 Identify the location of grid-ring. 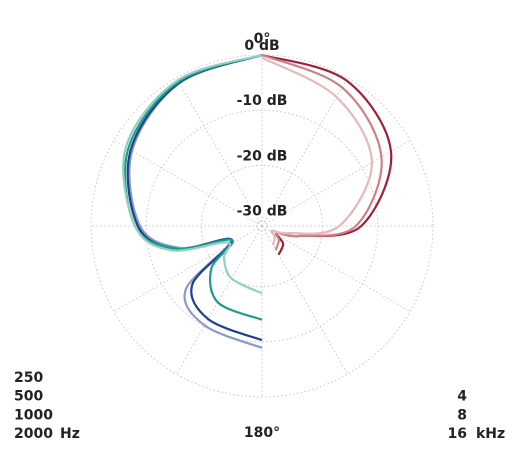
(262, 226).